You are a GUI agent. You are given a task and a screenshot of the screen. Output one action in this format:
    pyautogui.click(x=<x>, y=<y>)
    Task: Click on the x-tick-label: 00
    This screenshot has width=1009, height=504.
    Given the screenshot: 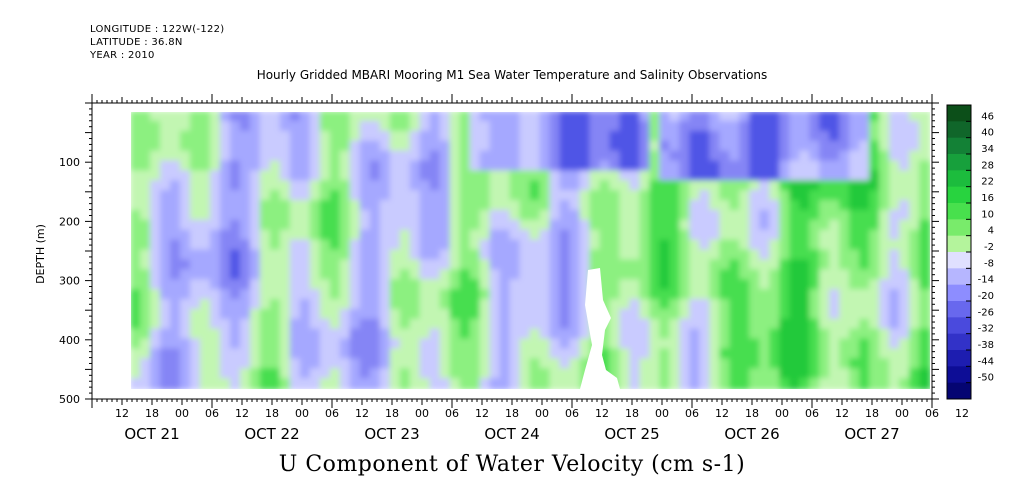 What is the action you would take?
    pyautogui.click(x=902, y=413)
    